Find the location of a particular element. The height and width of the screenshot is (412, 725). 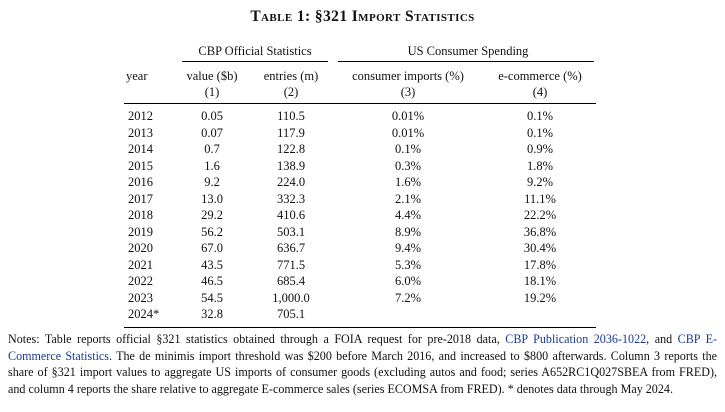

ecommerce-cell: 19.2% is located at coordinates (540, 297).